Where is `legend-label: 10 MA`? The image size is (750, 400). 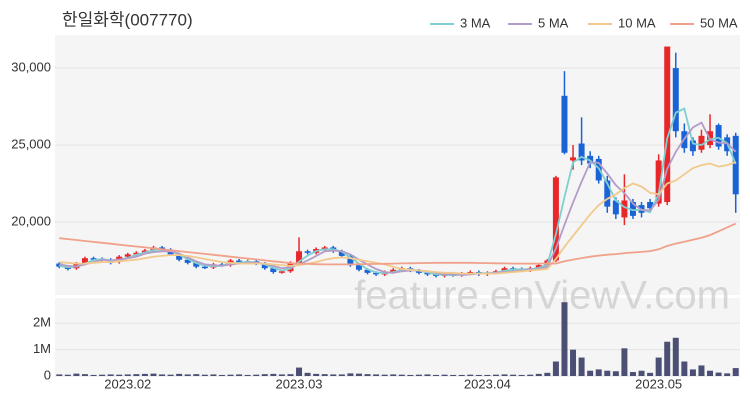
legend-label: 10 MA is located at coordinates (637, 22).